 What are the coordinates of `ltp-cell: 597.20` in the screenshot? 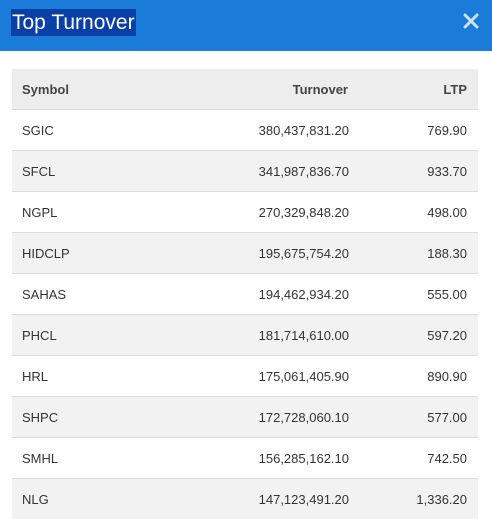 It's located at (414, 335).